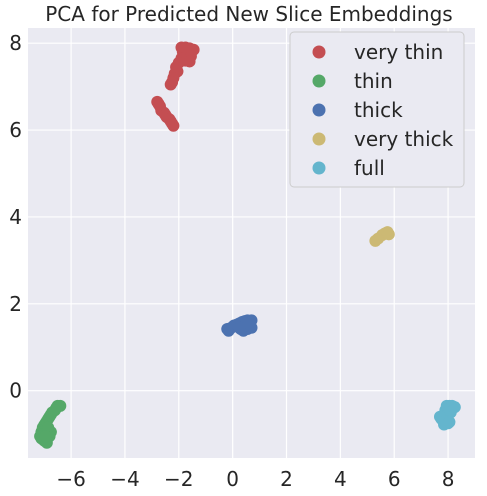 The height and width of the screenshot is (496, 487). Describe the element at coordinates (178, 479) in the screenshot. I see `x-tick-label: −2` at that location.